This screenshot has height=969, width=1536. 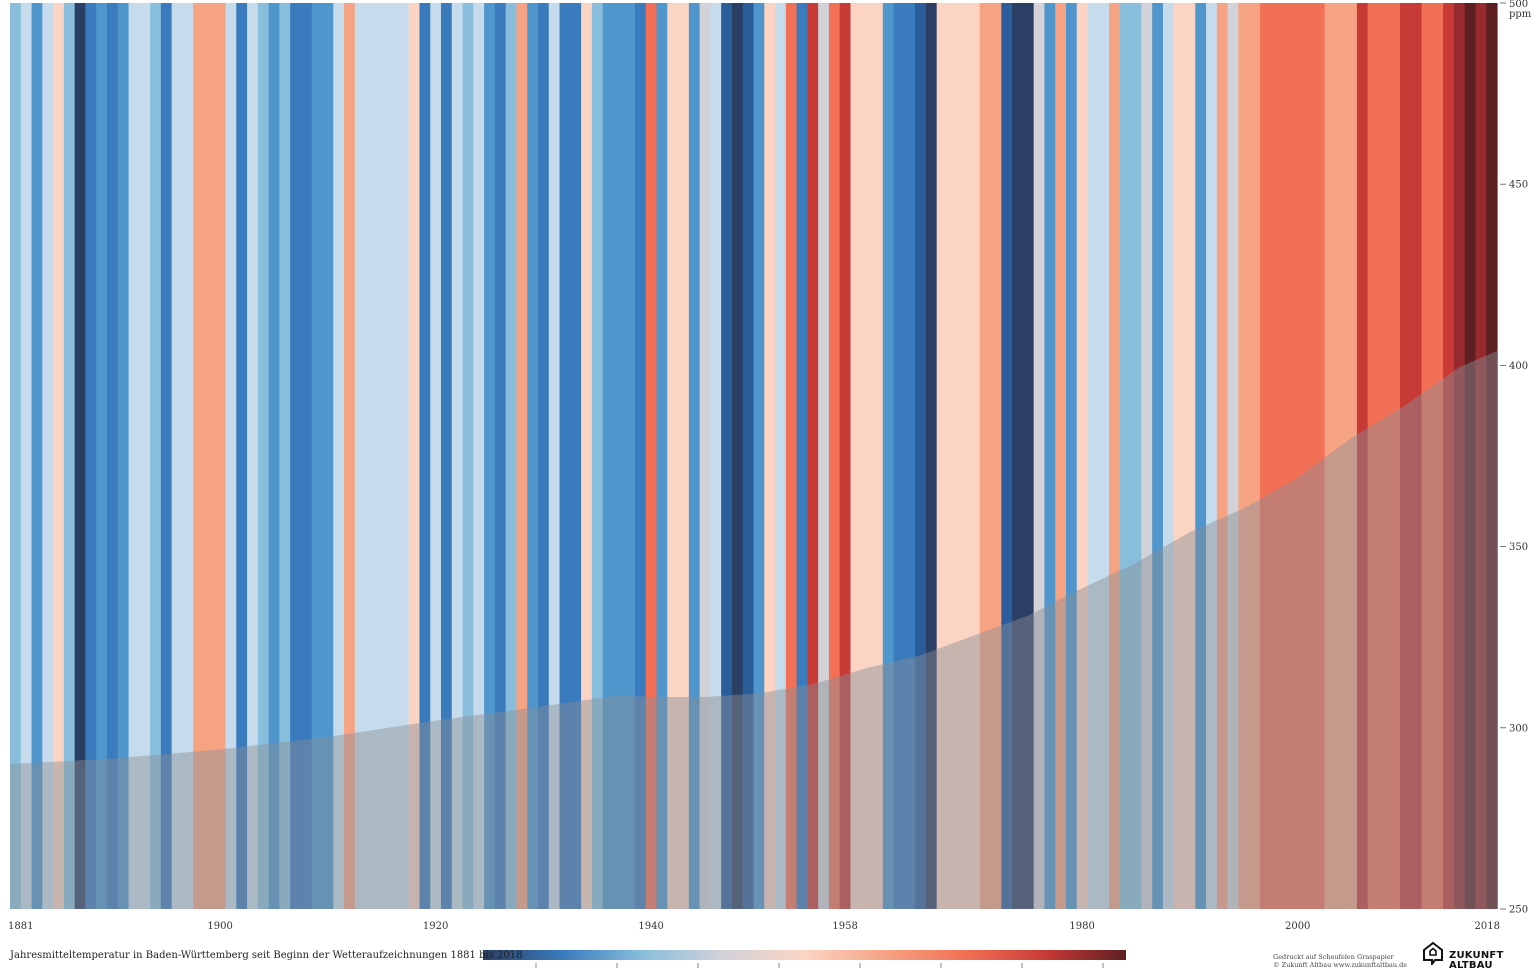 I want to click on stripe-1994, so click(x=1233, y=456).